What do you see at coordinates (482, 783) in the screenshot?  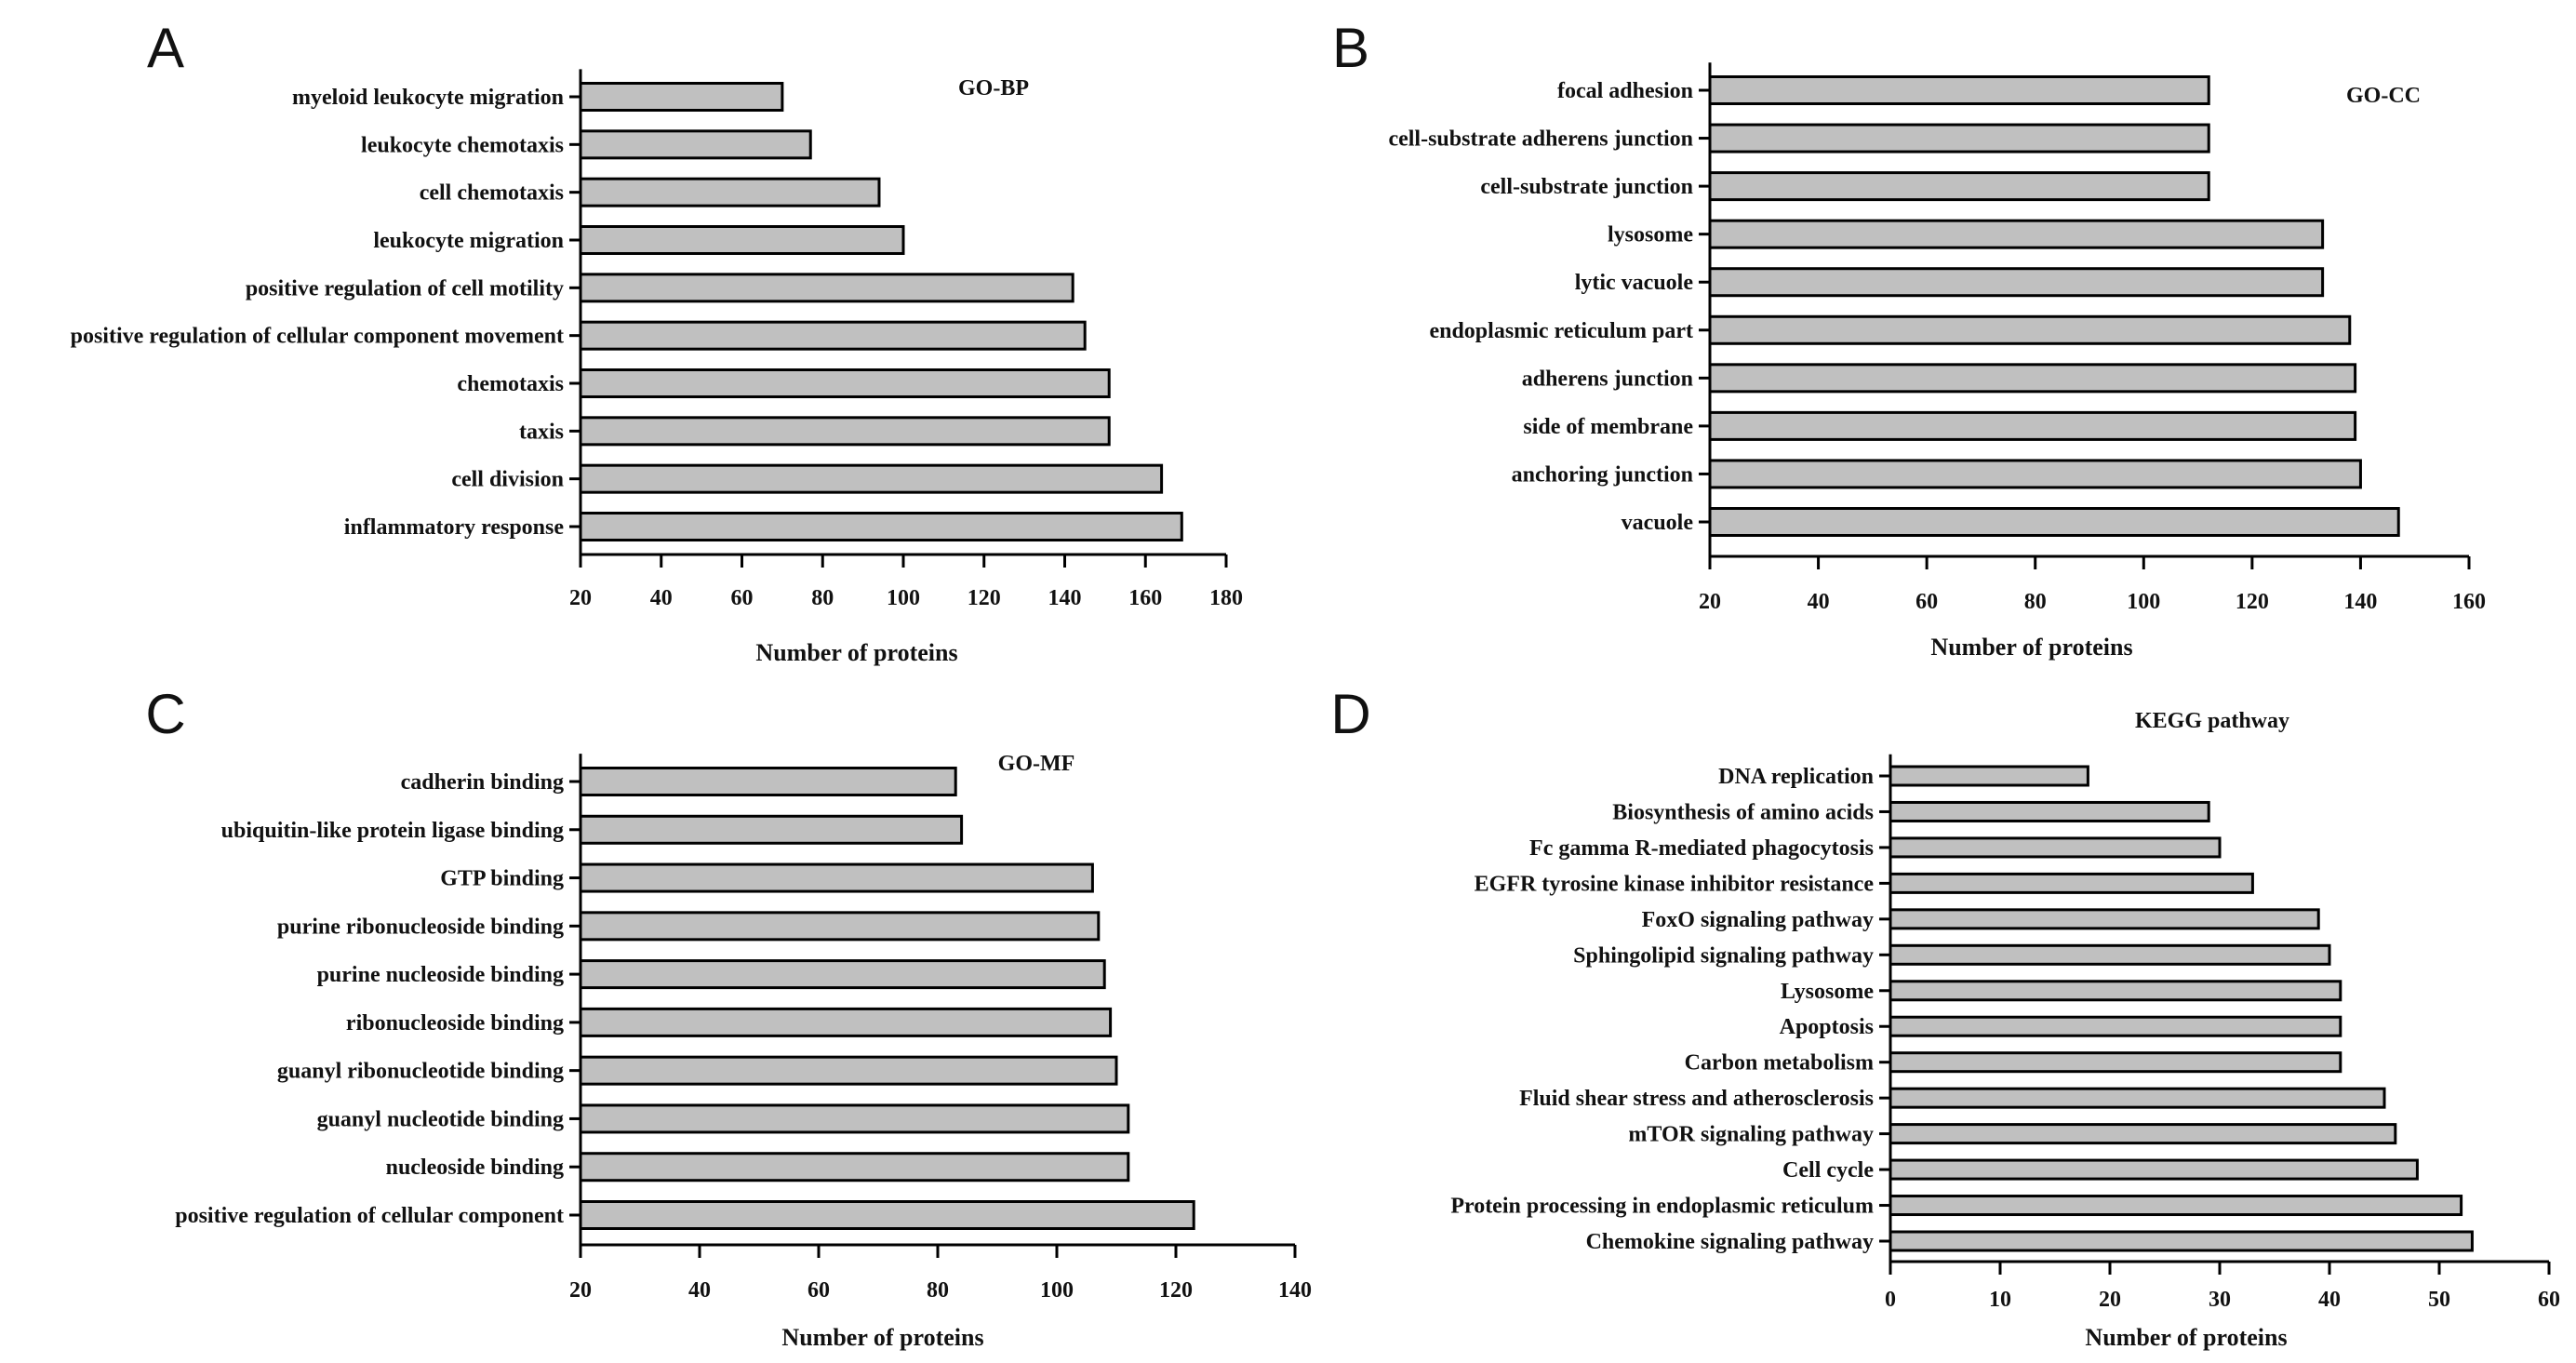 I see `category-label: cadherin binding` at bounding box center [482, 783].